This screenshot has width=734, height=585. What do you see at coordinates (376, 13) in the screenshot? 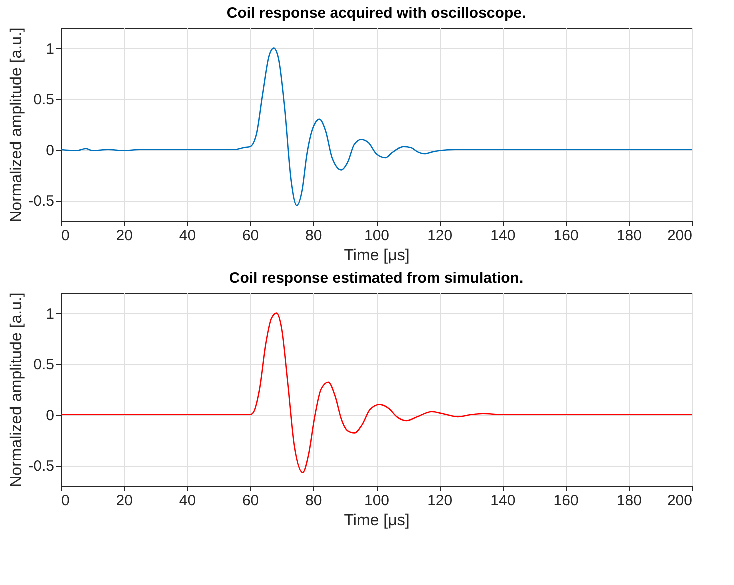
I see `chart-title: Coil response acquired with oscilloscope.` at bounding box center [376, 13].